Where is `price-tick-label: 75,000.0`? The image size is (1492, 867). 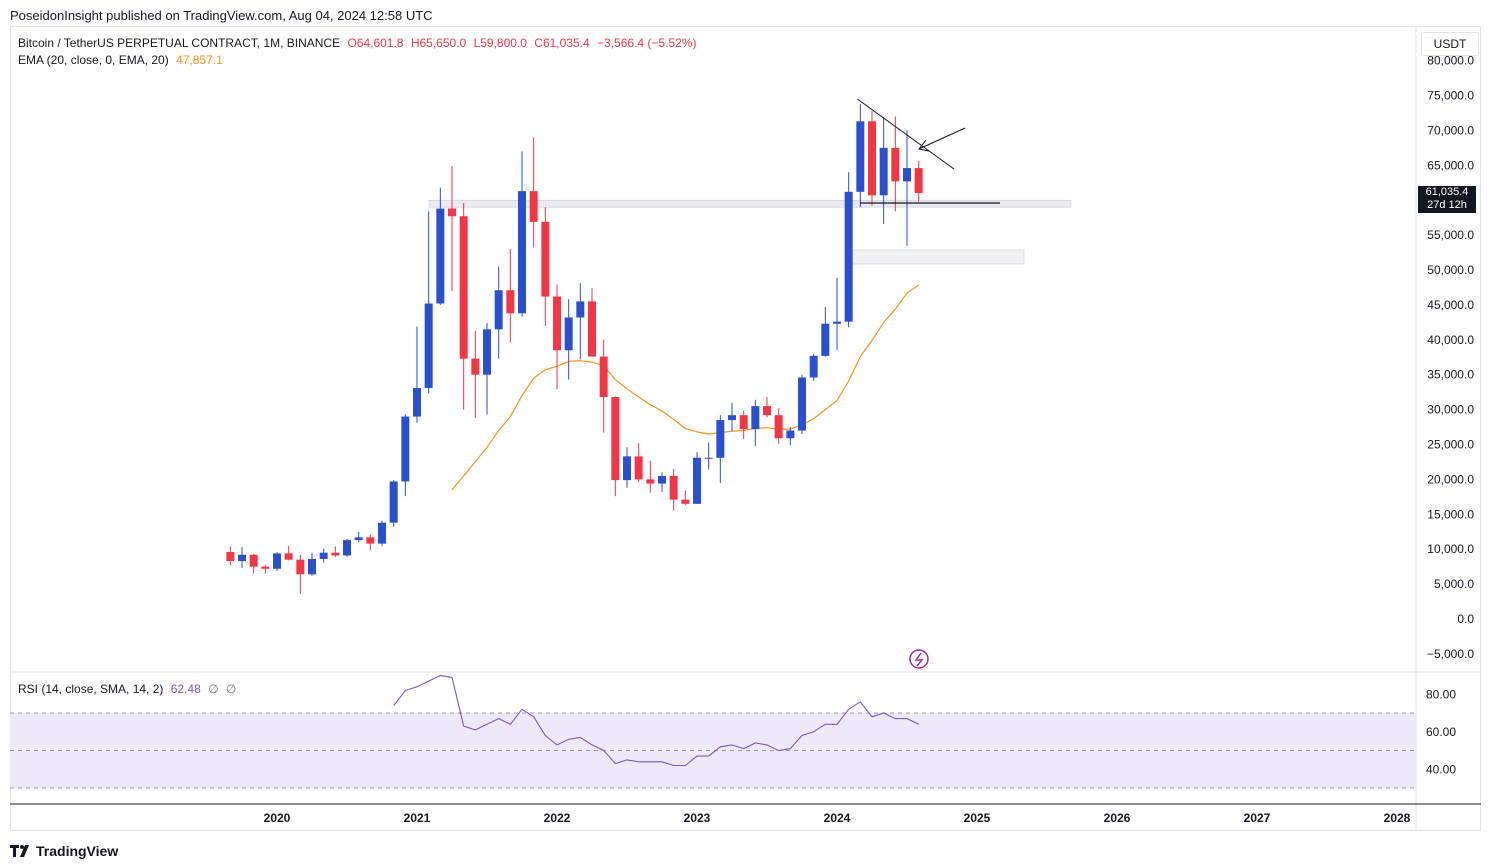 price-tick-label: 75,000.0 is located at coordinates (1450, 96).